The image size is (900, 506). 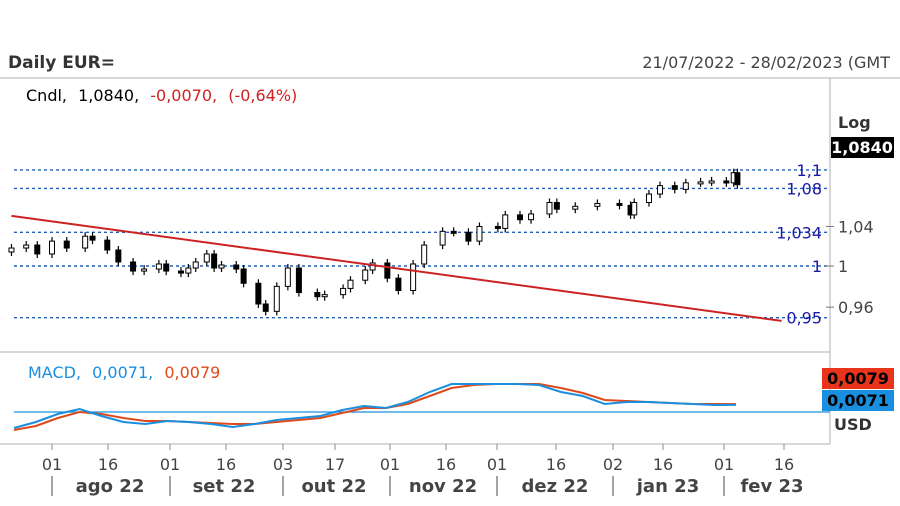 What do you see at coordinates (766, 62) in the screenshot?
I see `date-range: 21/07/2022 - 28/02/2023 (GMT` at bounding box center [766, 62].